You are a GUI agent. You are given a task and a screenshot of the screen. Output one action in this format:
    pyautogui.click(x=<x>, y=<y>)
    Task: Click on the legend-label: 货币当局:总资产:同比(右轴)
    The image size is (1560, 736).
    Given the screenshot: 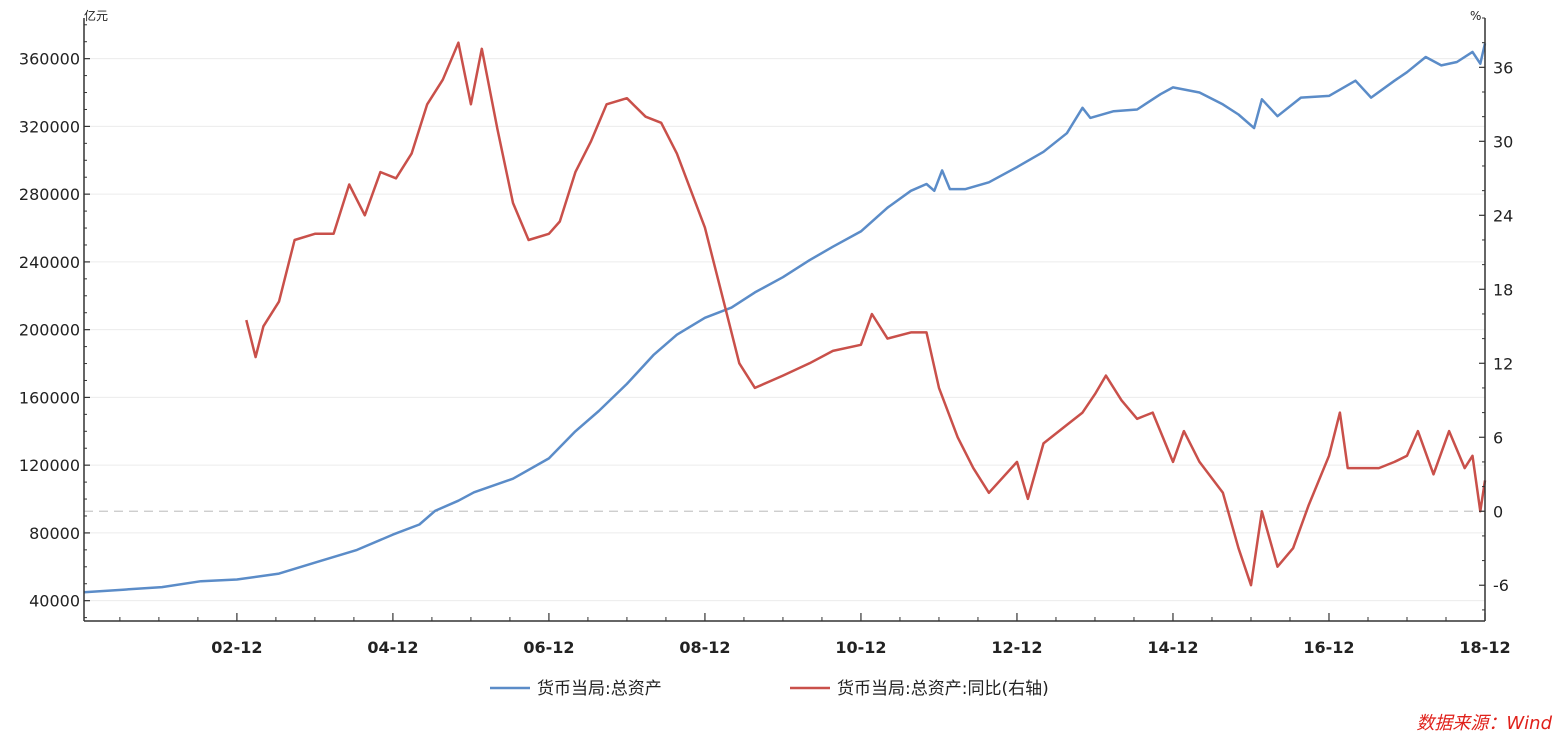 What is the action you would take?
    pyautogui.click(x=943, y=689)
    